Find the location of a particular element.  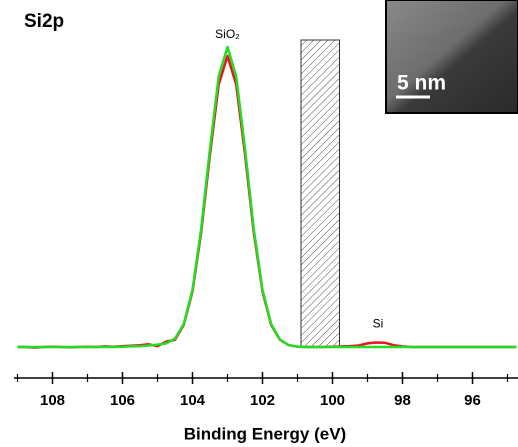

x-tick-label: 100 is located at coordinates (332, 400).